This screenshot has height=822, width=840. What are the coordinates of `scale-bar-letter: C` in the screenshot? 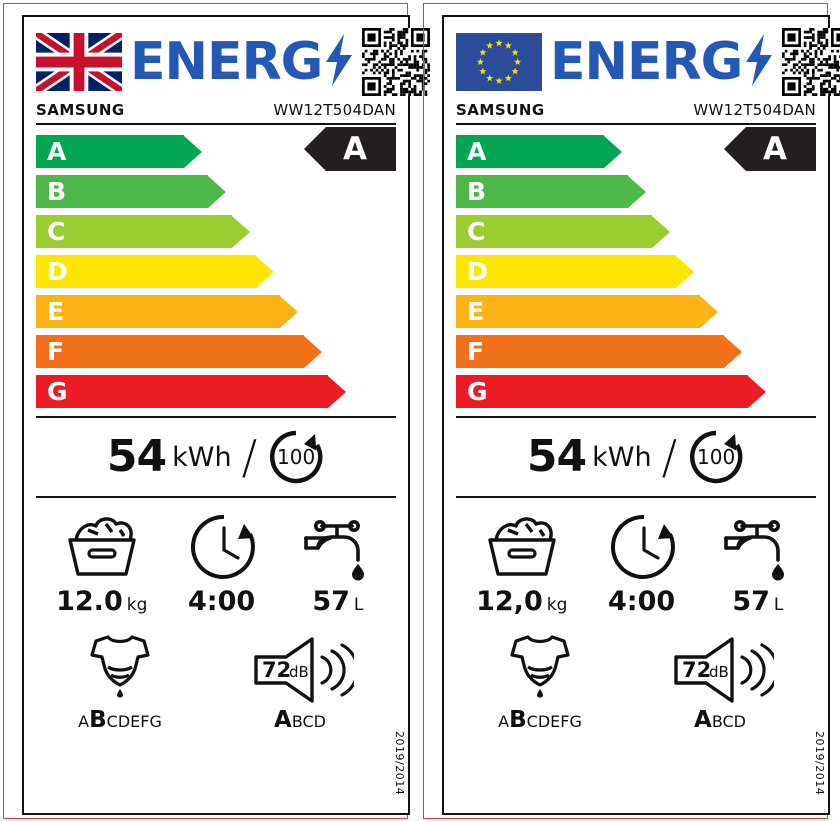 It's located at (476, 231).